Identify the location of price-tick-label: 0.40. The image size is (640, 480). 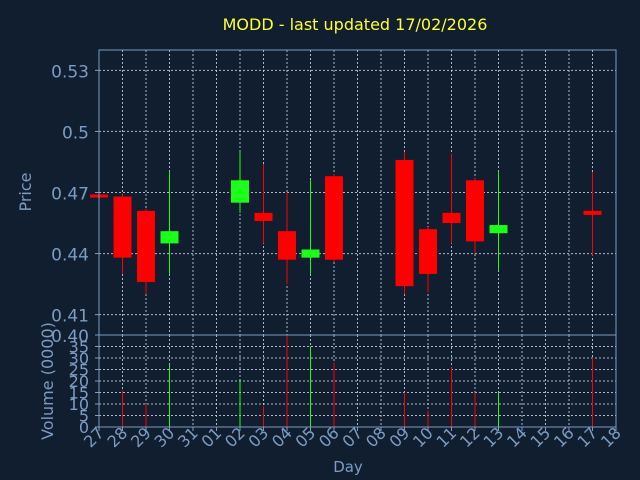
(70, 337).